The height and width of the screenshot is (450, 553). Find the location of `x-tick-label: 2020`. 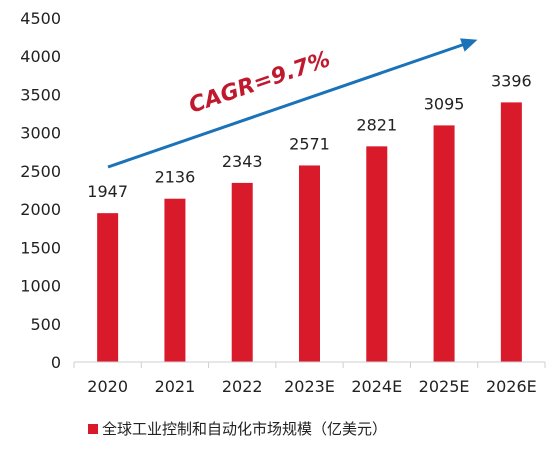

x-tick-label: 2020 is located at coordinates (107, 386).